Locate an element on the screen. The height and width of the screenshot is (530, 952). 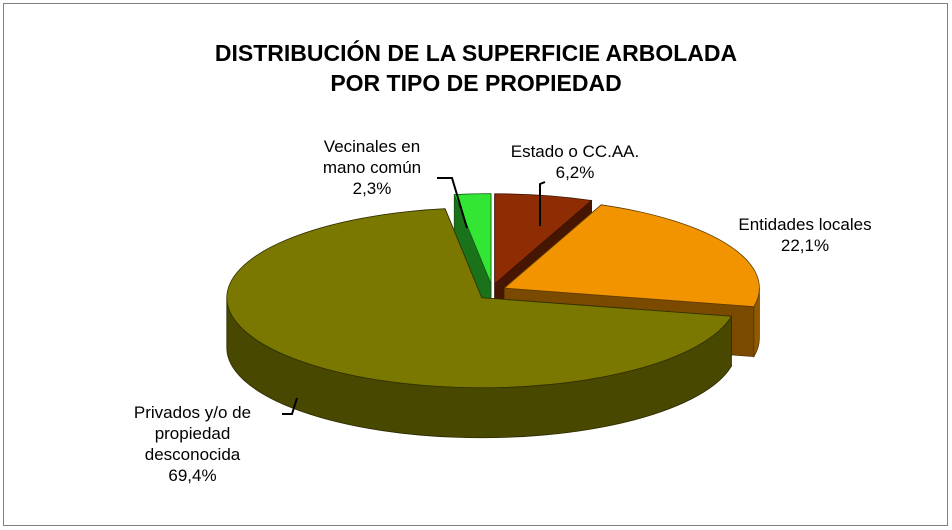
value-label: 22,1% is located at coordinates (805, 245).